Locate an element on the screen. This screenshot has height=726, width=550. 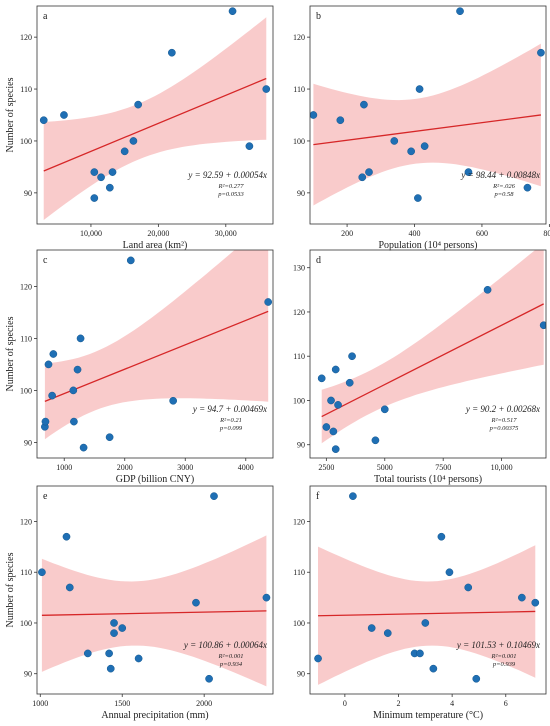
x-tick-label: 30,000 is located at coordinates (226, 233).